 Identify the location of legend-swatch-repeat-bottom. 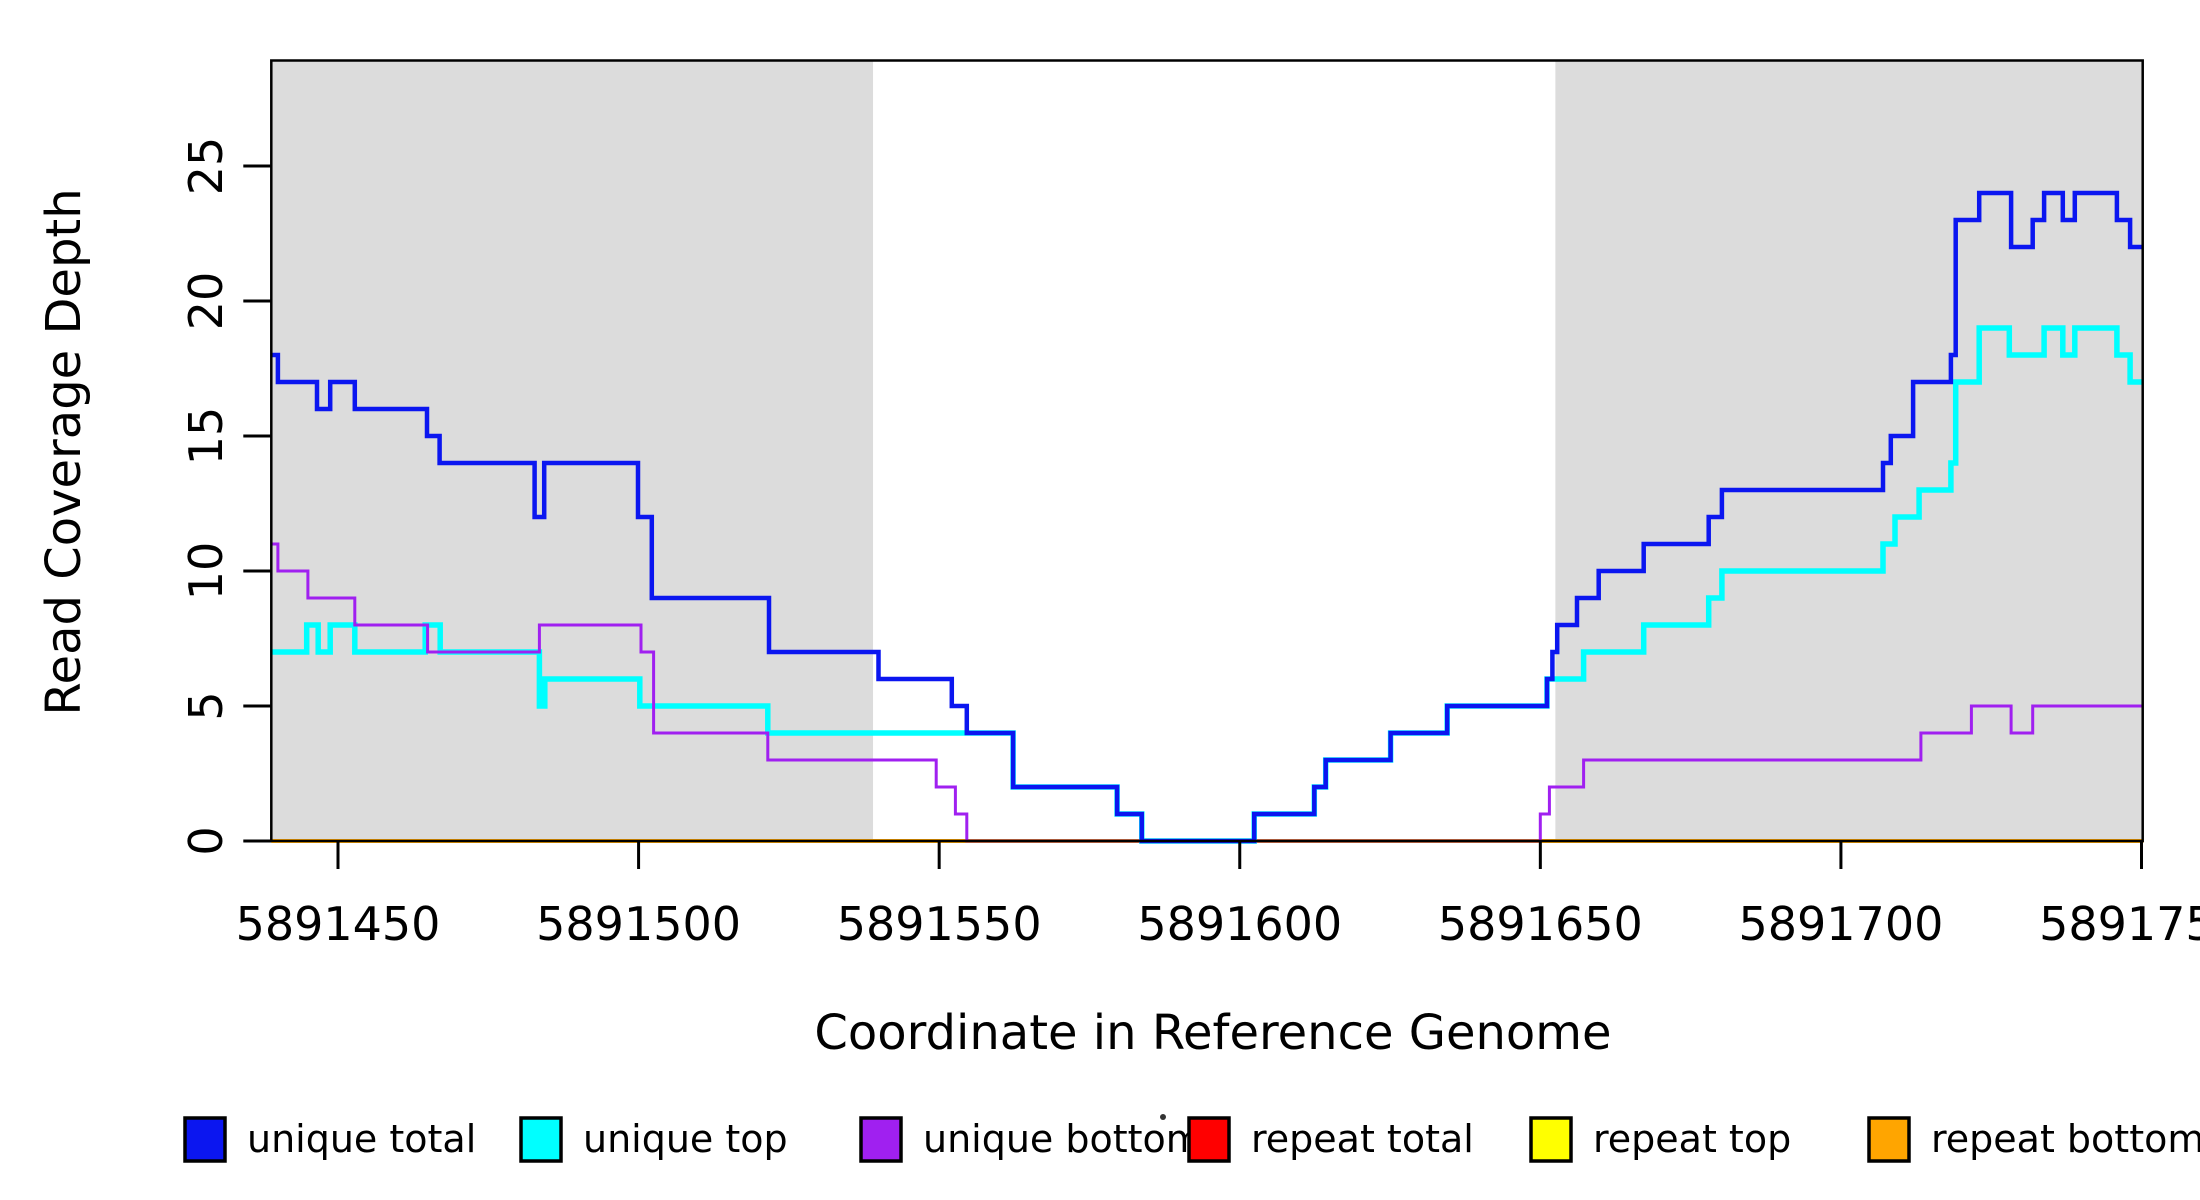
(1889, 1139).